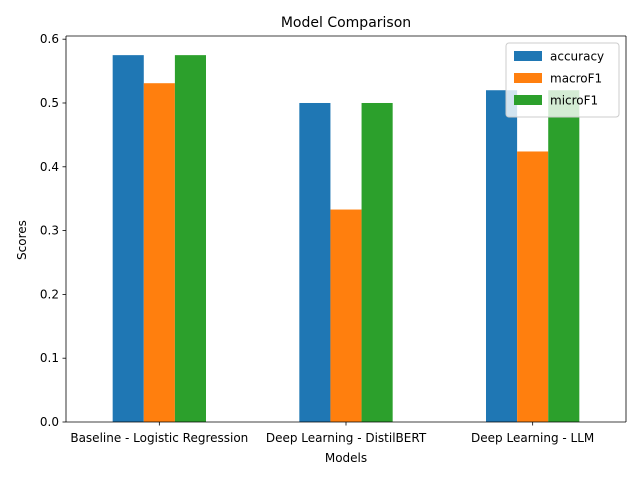 This screenshot has width=640, height=480. What do you see at coordinates (577, 57) in the screenshot?
I see `legend-label-accuracy: accuracy` at bounding box center [577, 57].